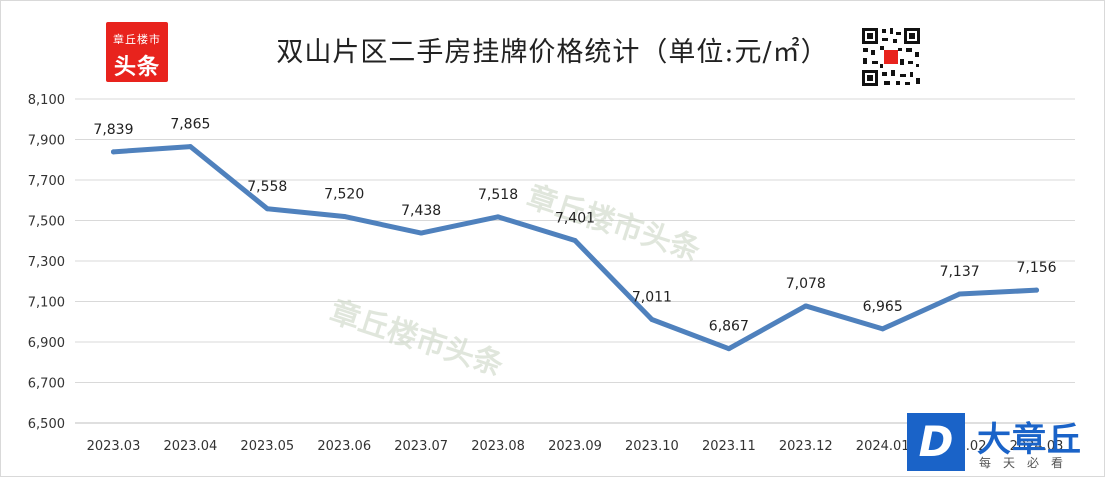 This screenshot has width=1105, height=477. What do you see at coordinates (806, 446) in the screenshot?
I see `x-tick-label: 2023.12` at bounding box center [806, 446].